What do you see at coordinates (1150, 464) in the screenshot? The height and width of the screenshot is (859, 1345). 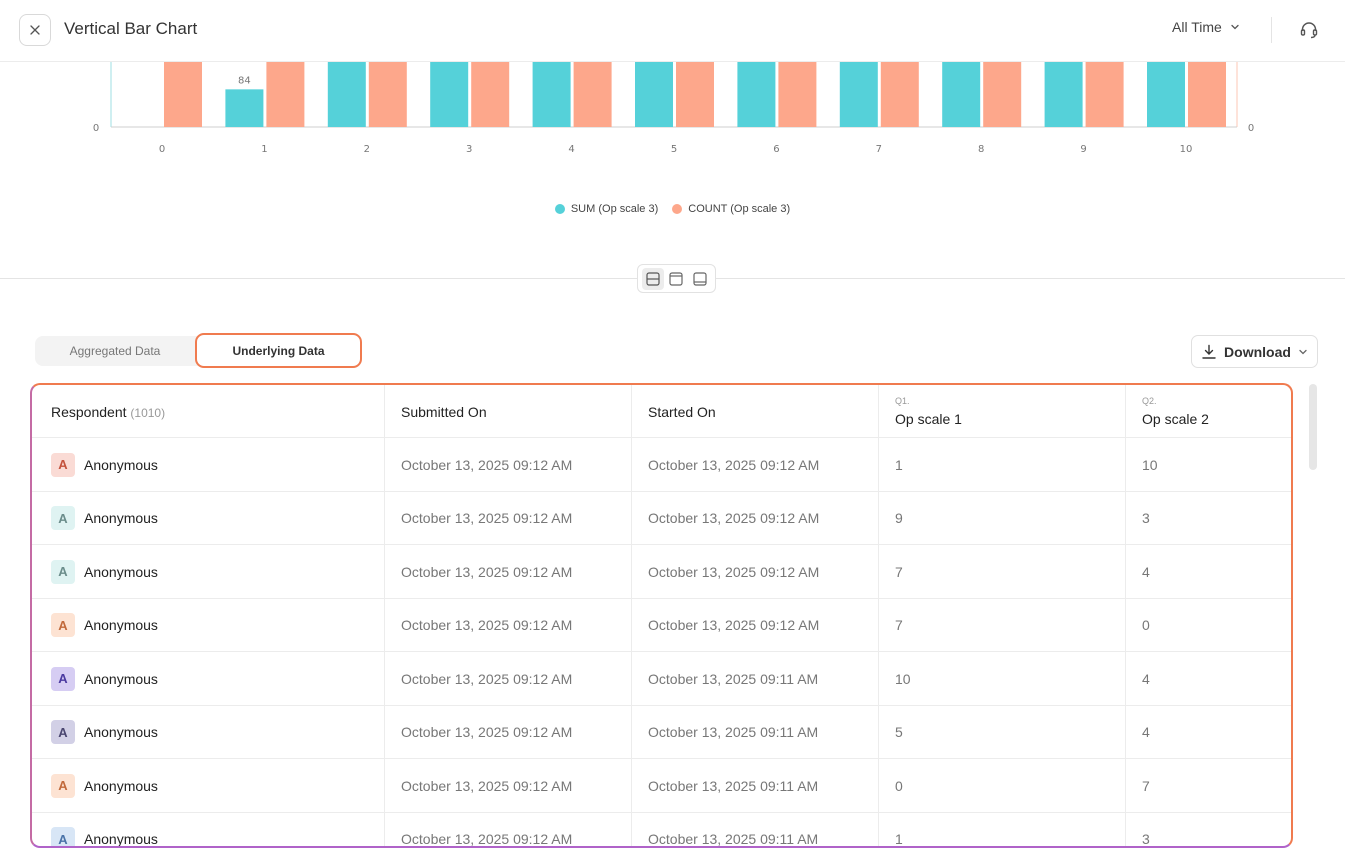 I see `q2-value-cell: 10` at bounding box center [1150, 464].